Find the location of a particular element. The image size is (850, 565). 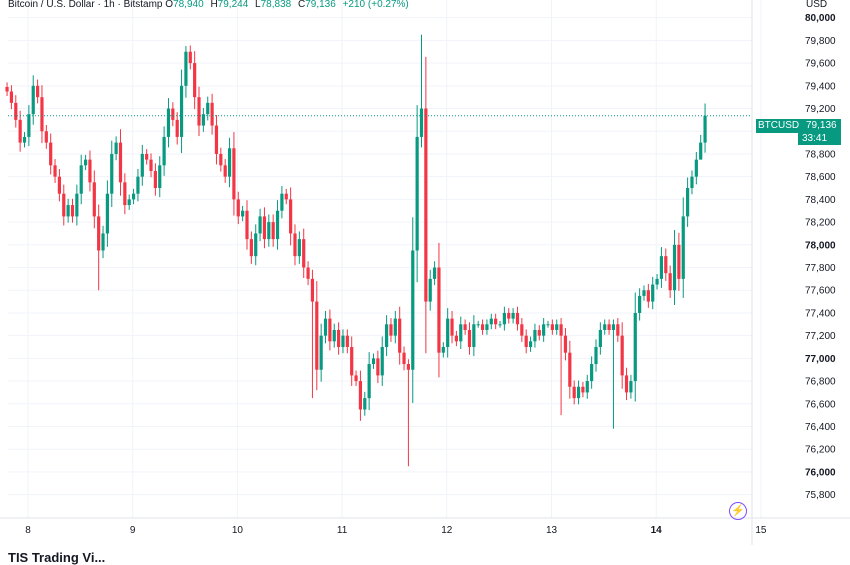

currency-label: USD is located at coordinates (817, 5).